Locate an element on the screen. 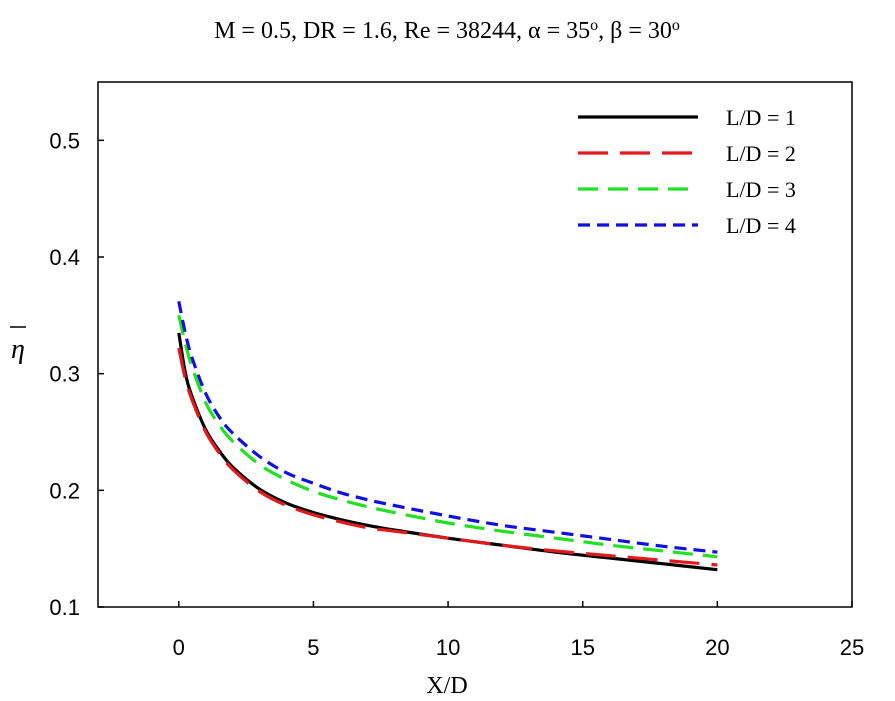 The image size is (895, 701). x-axis: 0 5 10 15 20 25 is located at coordinates (518, 630).